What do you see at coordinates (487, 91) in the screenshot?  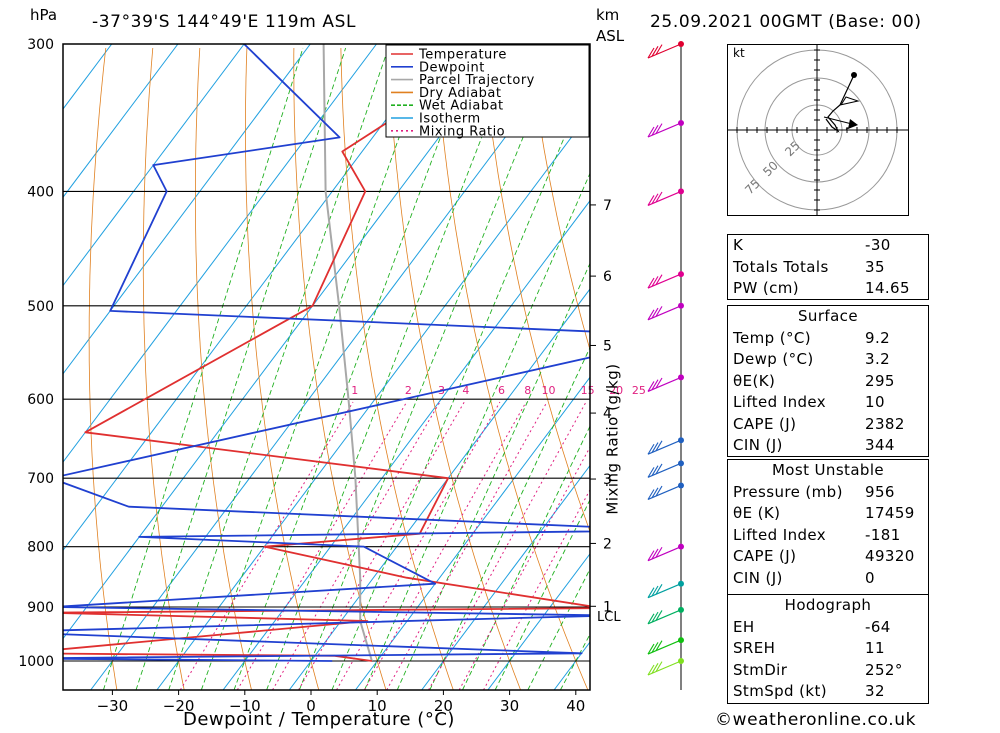 I see `legend-box` at bounding box center [487, 91].